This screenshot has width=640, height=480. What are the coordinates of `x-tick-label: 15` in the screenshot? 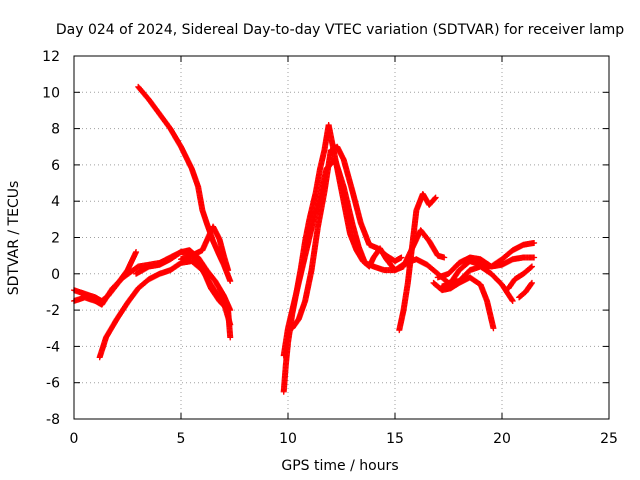 It's located at (395, 439).